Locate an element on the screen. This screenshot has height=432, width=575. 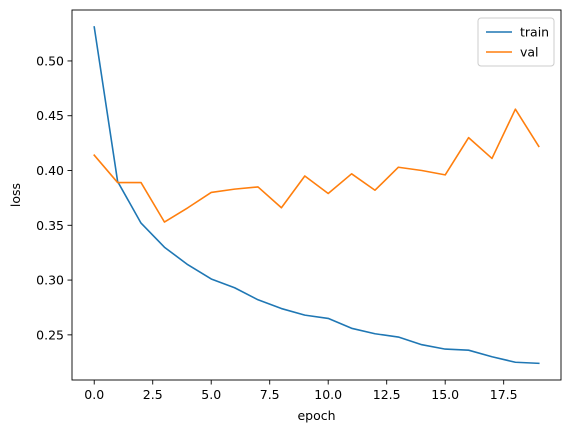
legend-label-val: val is located at coordinates (529, 52).